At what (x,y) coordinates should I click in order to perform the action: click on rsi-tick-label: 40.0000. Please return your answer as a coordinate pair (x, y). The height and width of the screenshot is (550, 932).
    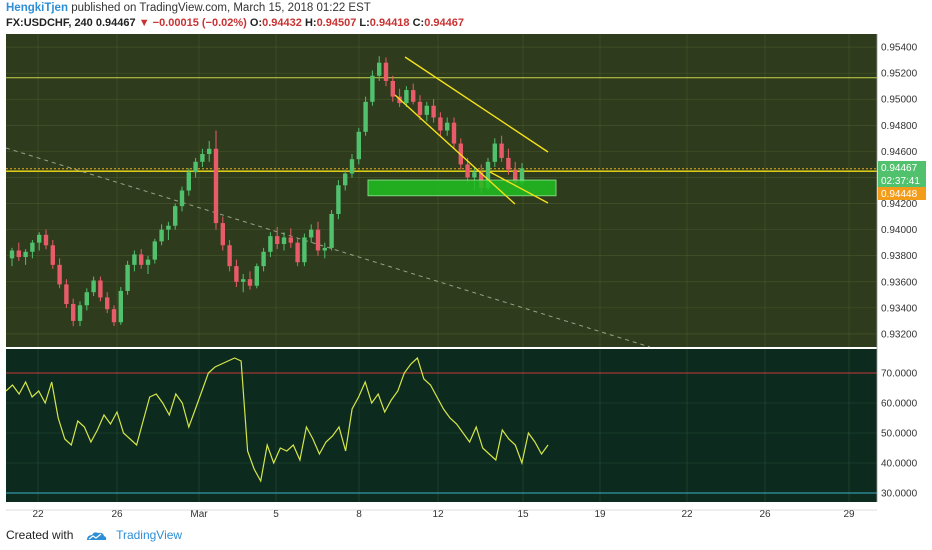
    Looking at the image, I should click on (899, 464).